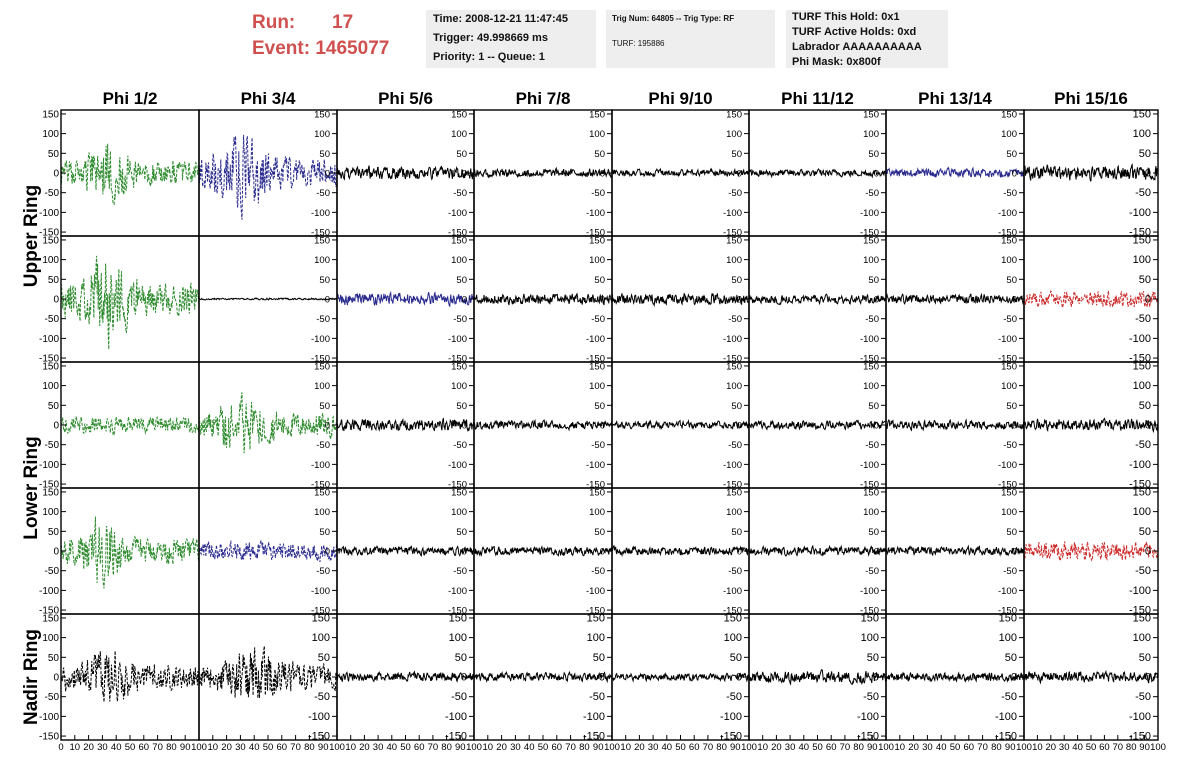 This screenshot has height=772, width=1196. What do you see at coordinates (817, 550) in the screenshot?
I see `waveform-r4-c6` at bounding box center [817, 550].